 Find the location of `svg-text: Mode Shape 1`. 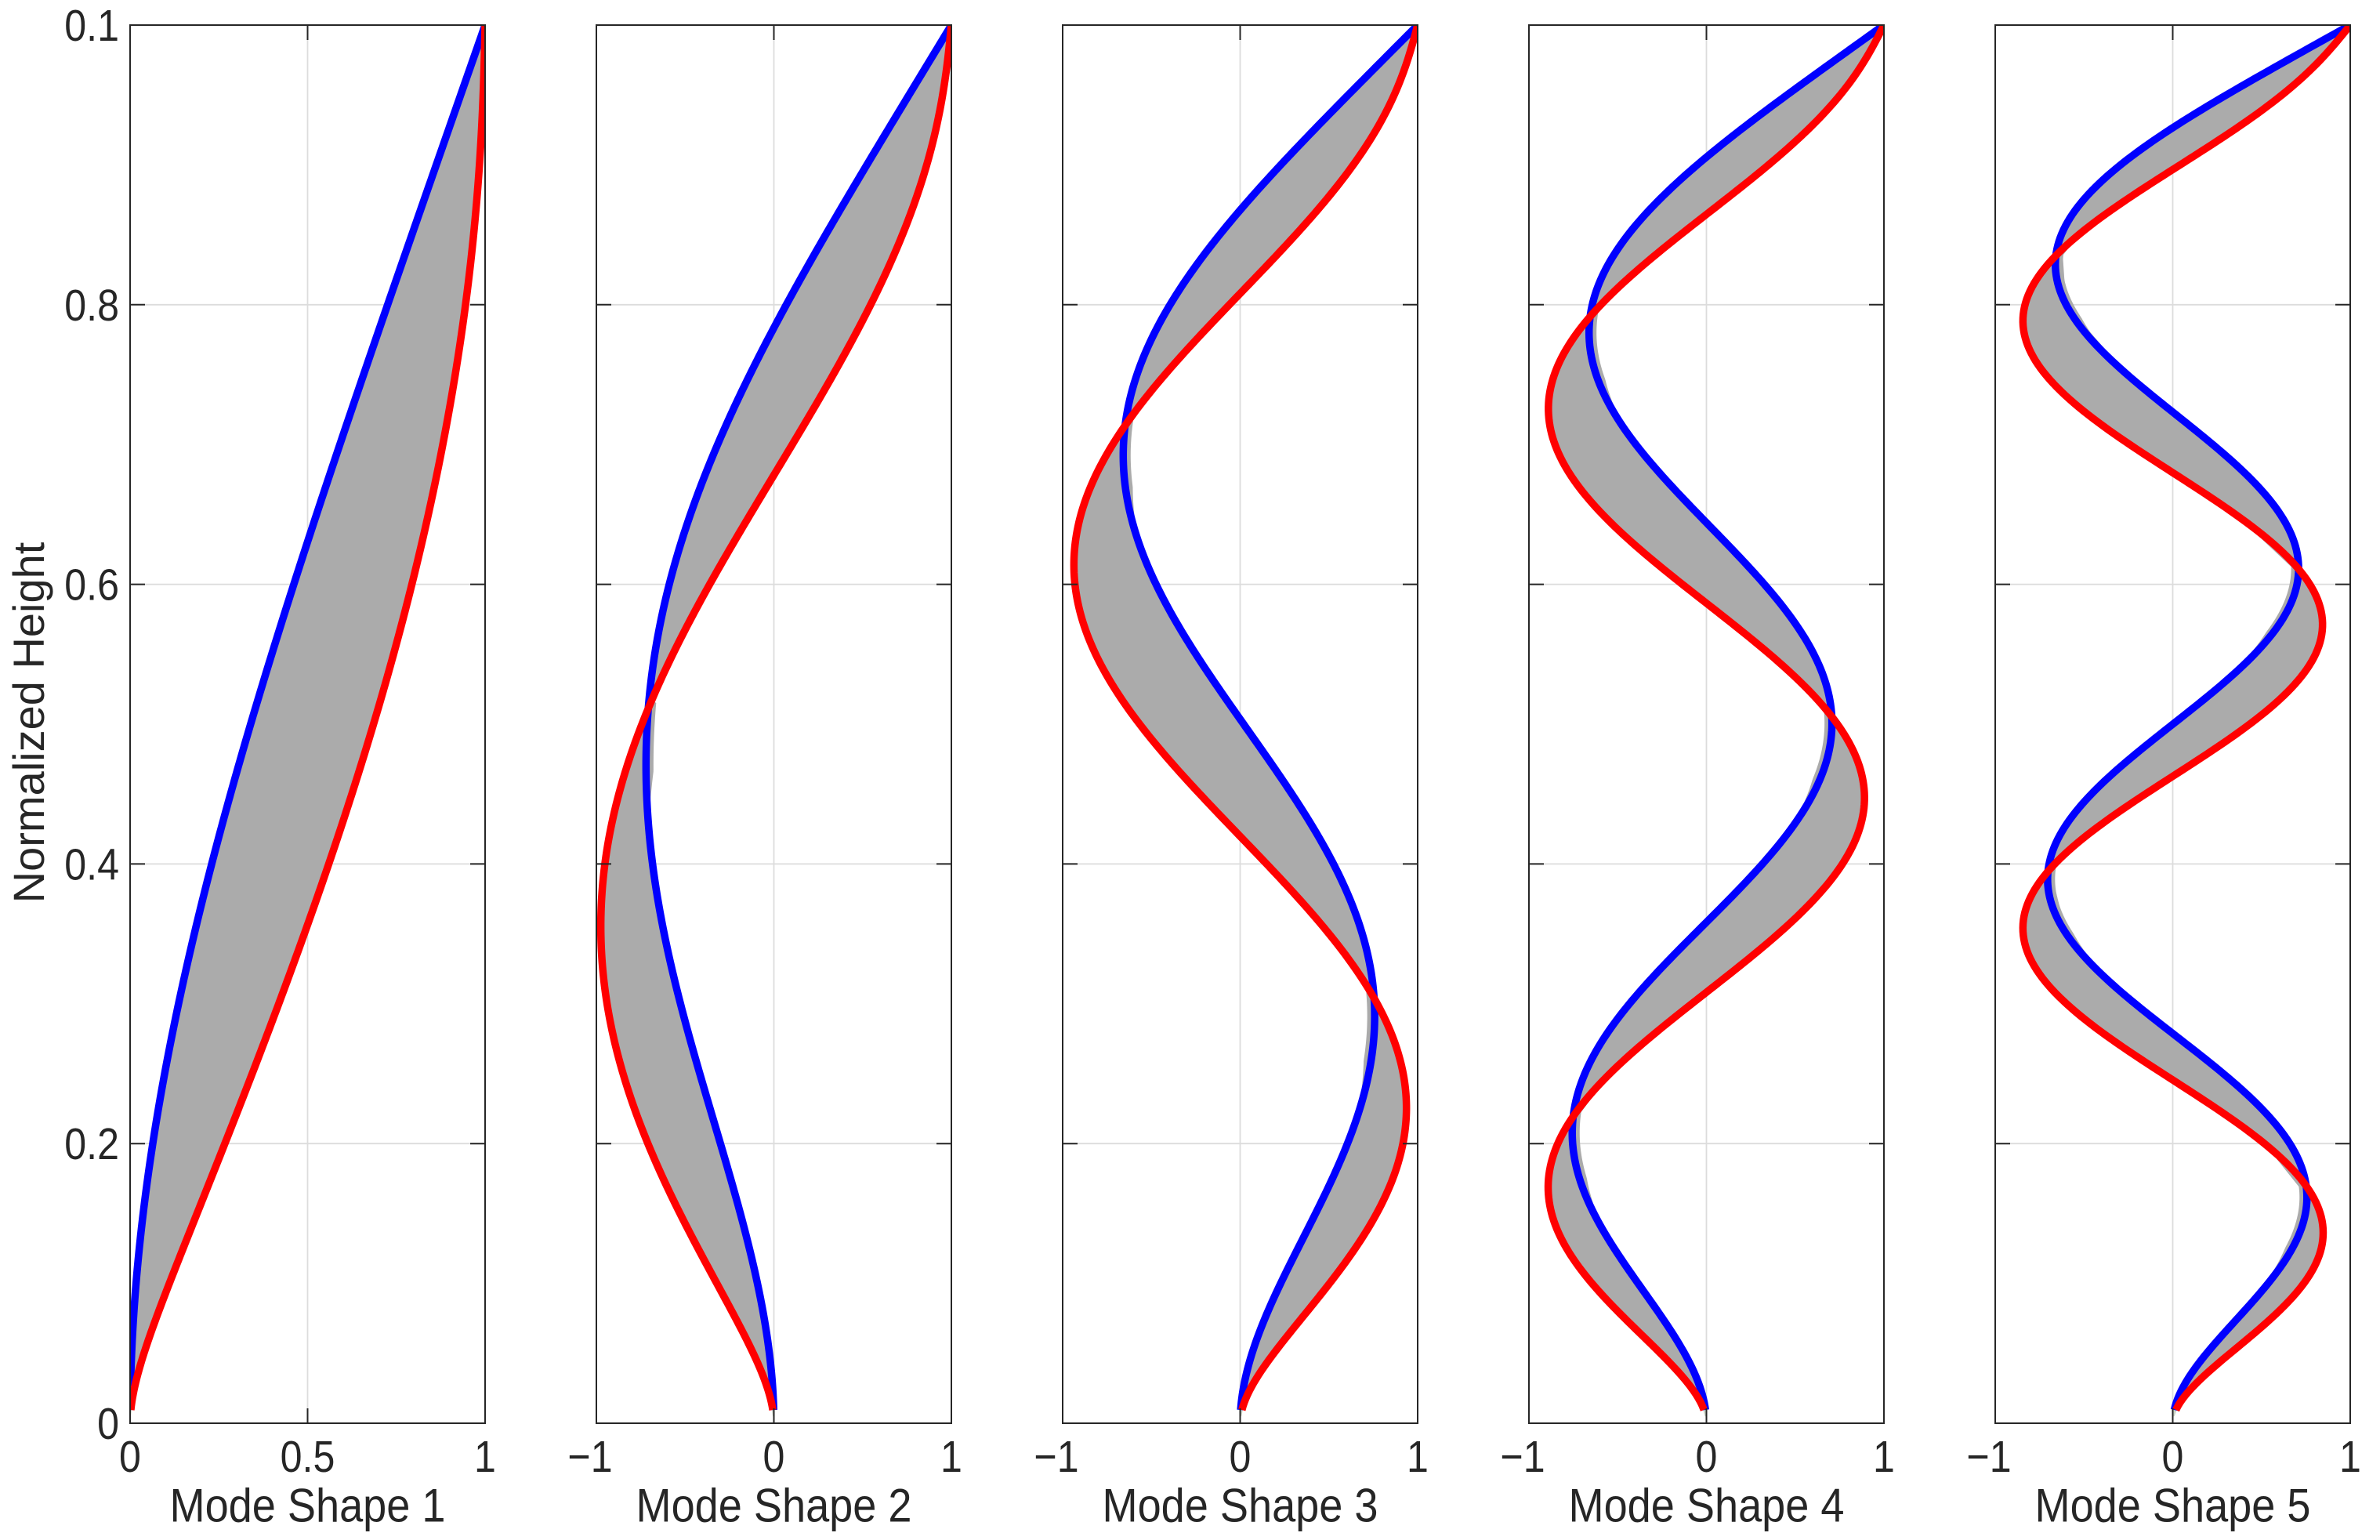

svg-text: Mode Shape 1 is located at coordinates (308, 1506).